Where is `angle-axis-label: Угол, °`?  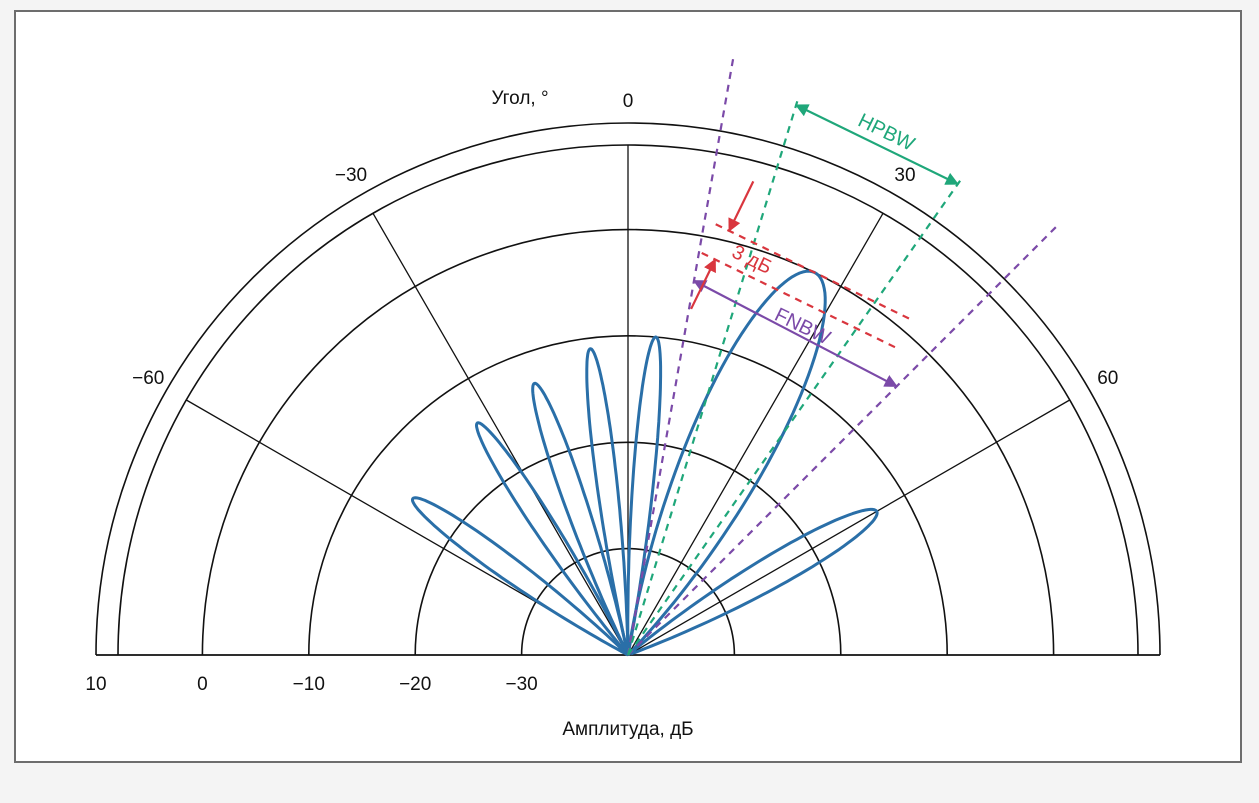
angle-axis-label: Угол, ° is located at coordinates (519, 98).